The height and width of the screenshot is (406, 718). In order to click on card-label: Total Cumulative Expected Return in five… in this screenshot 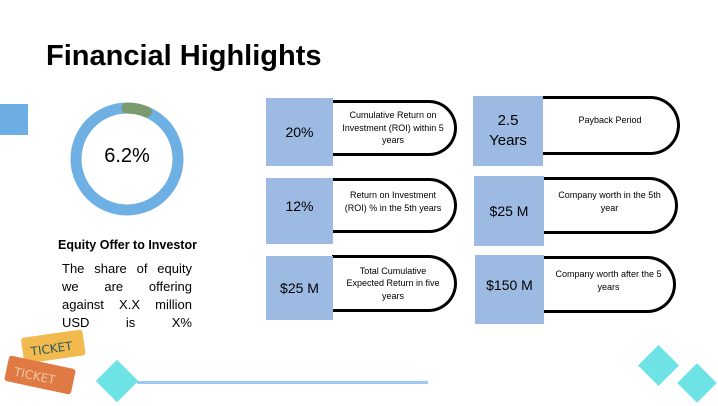, I will do `click(394, 283)`.